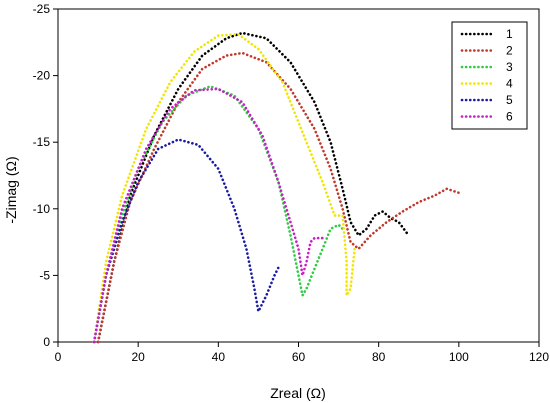 This screenshot has width=550, height=403. I want to click on legend-label-3: 3, so click(509, 67).